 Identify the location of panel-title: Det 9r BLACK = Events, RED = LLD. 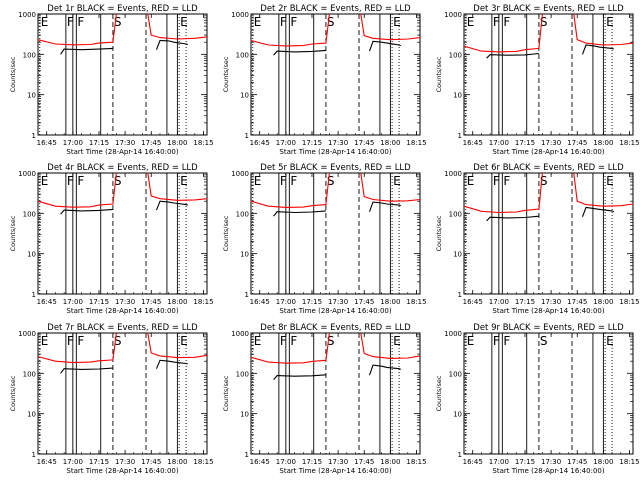
(548, 328).